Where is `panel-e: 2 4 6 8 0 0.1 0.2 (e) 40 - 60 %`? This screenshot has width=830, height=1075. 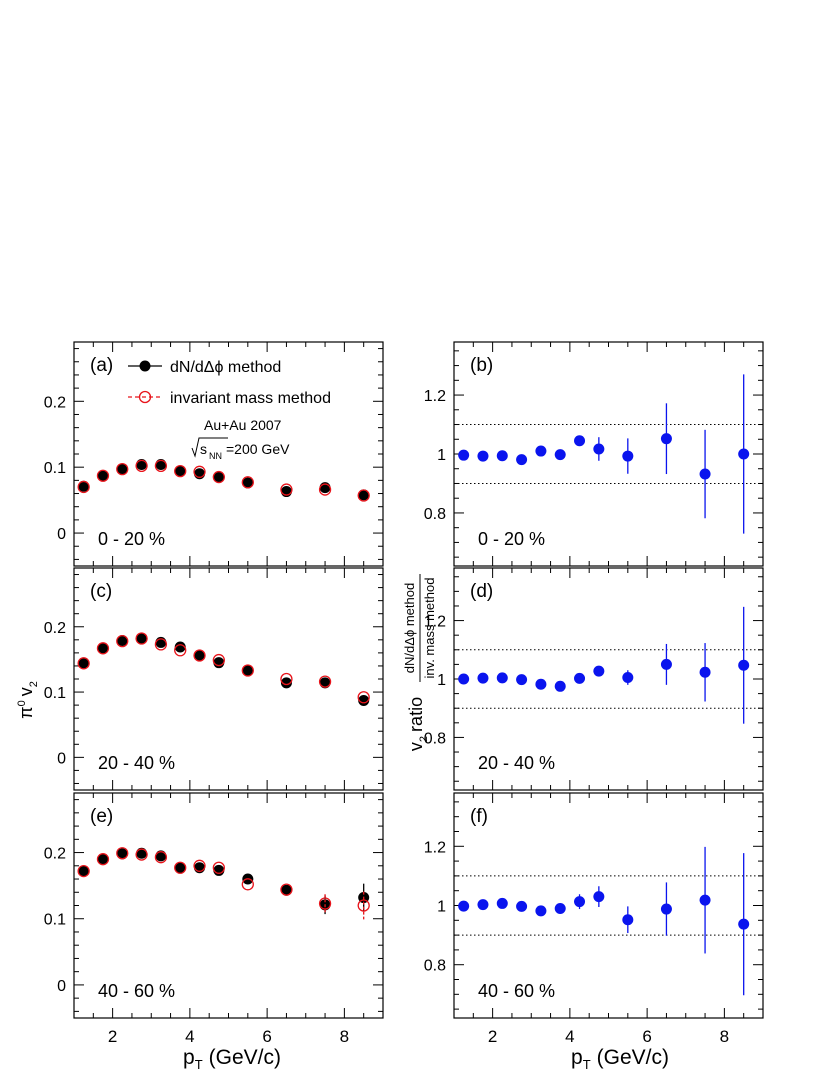
panel-e: 2 4 6 8 0 0.1 0.2 (e) 40 - 60 % is located at coordinates (214, 919).